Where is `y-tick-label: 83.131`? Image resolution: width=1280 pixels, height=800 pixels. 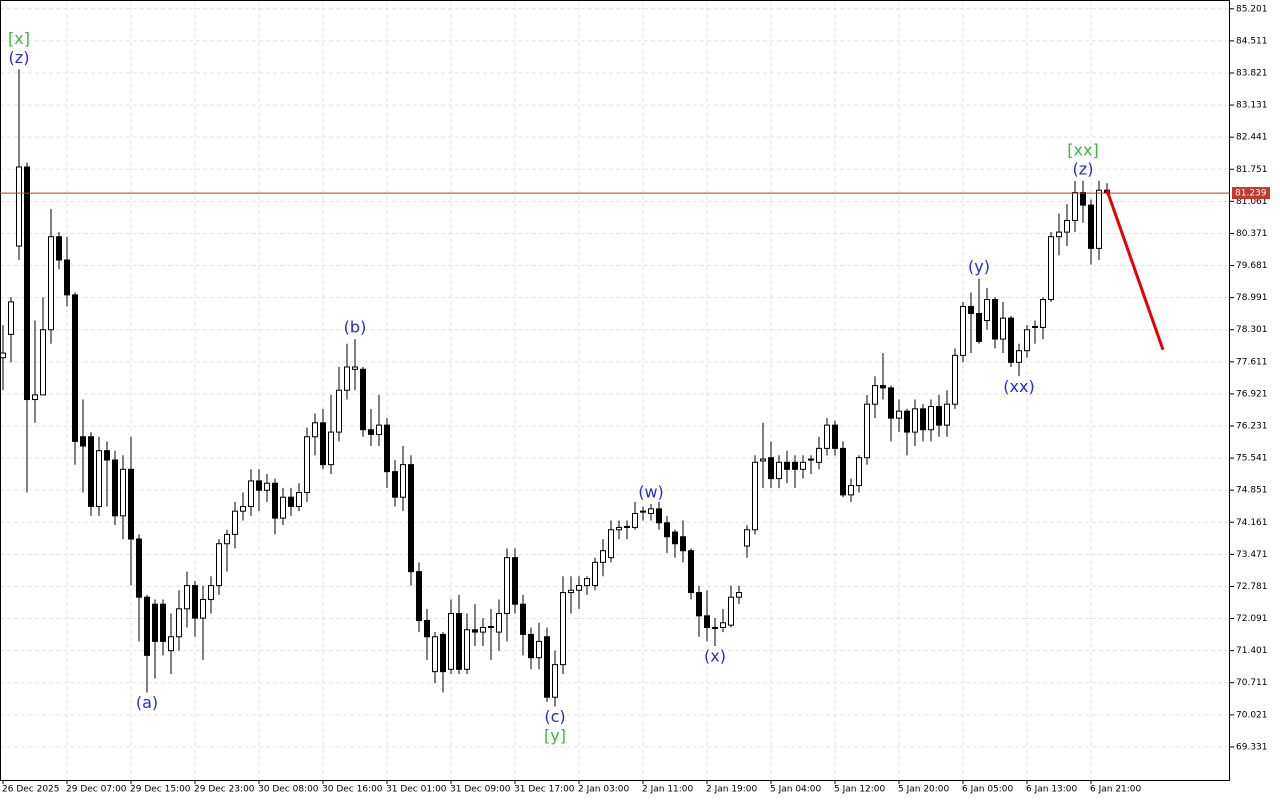
y-tick-label: 83.131 is located at coordinates (1252, 106).